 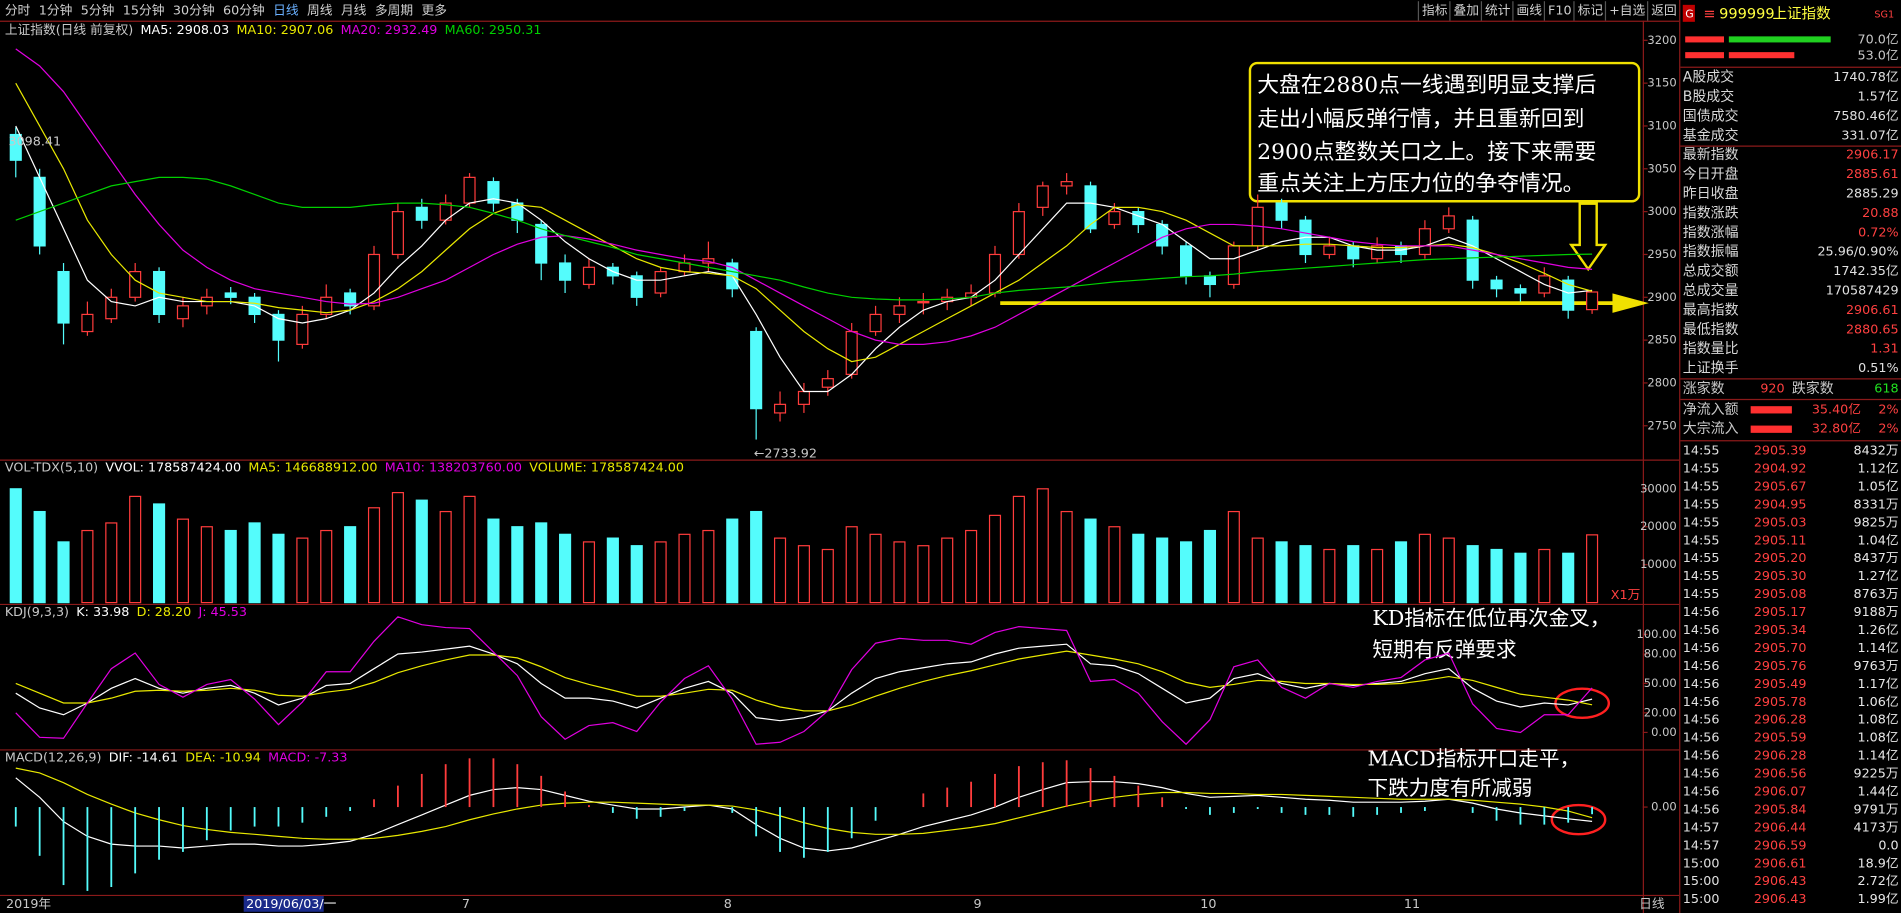 I want to click on tick-volume: 2.72亿, so click(x=1878, y=881).